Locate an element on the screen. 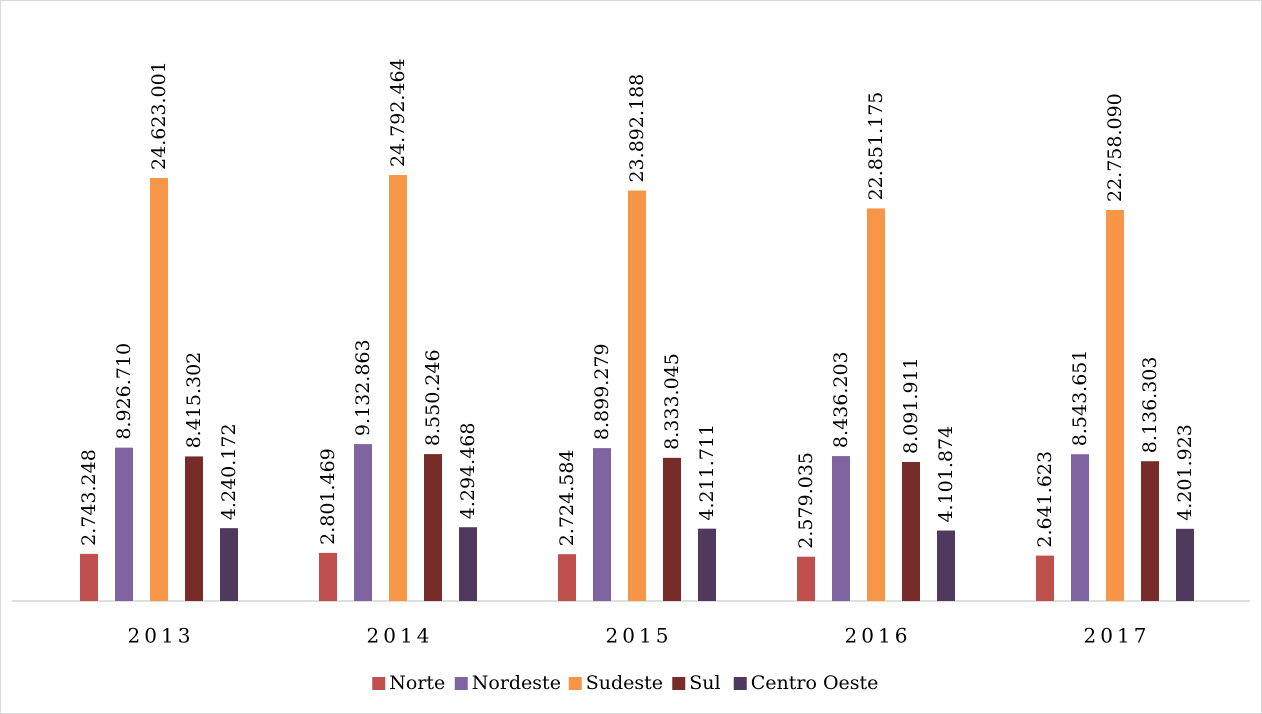 The height and width of the screenshot is (714, 1262). legend-label: Sul is located at coordinates (704, 683).